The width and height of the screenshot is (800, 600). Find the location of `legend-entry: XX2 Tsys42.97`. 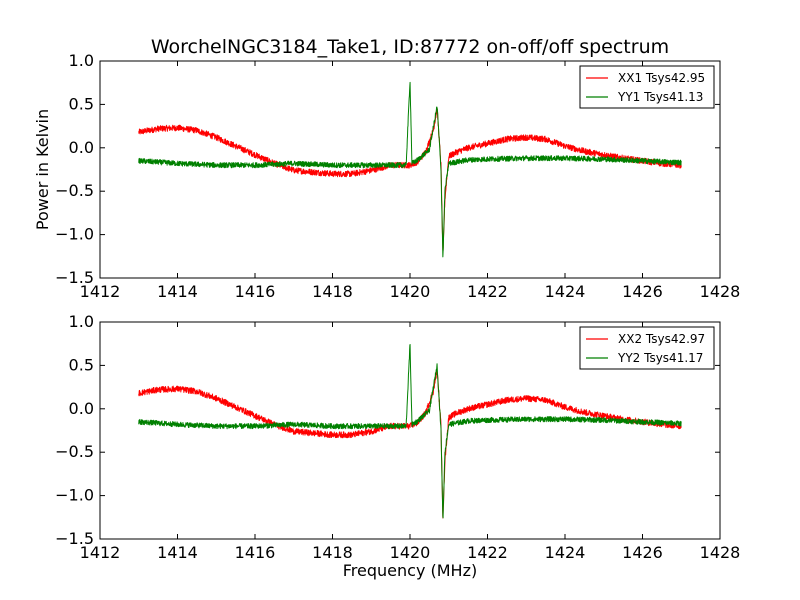

legend-entry: XX2 Tsys42.97 is located at coordinates (661, 339).